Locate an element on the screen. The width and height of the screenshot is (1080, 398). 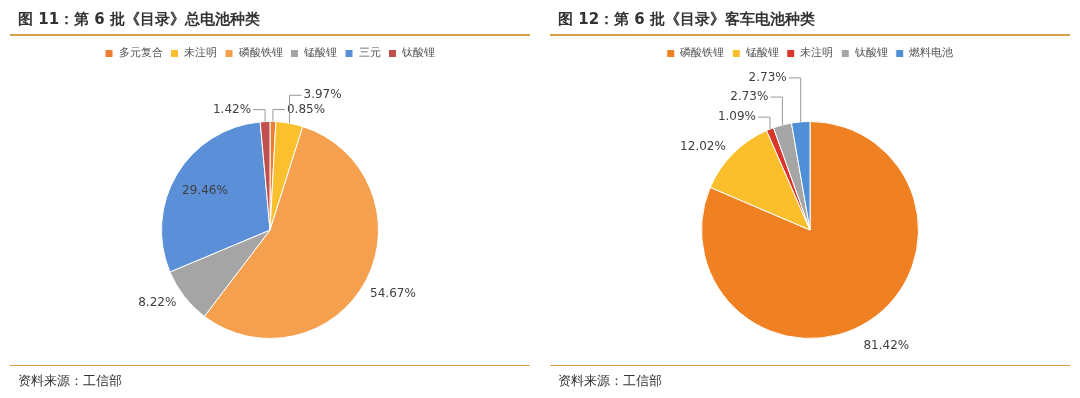
data-label: 1.09% is located at coordinates (737, 116).